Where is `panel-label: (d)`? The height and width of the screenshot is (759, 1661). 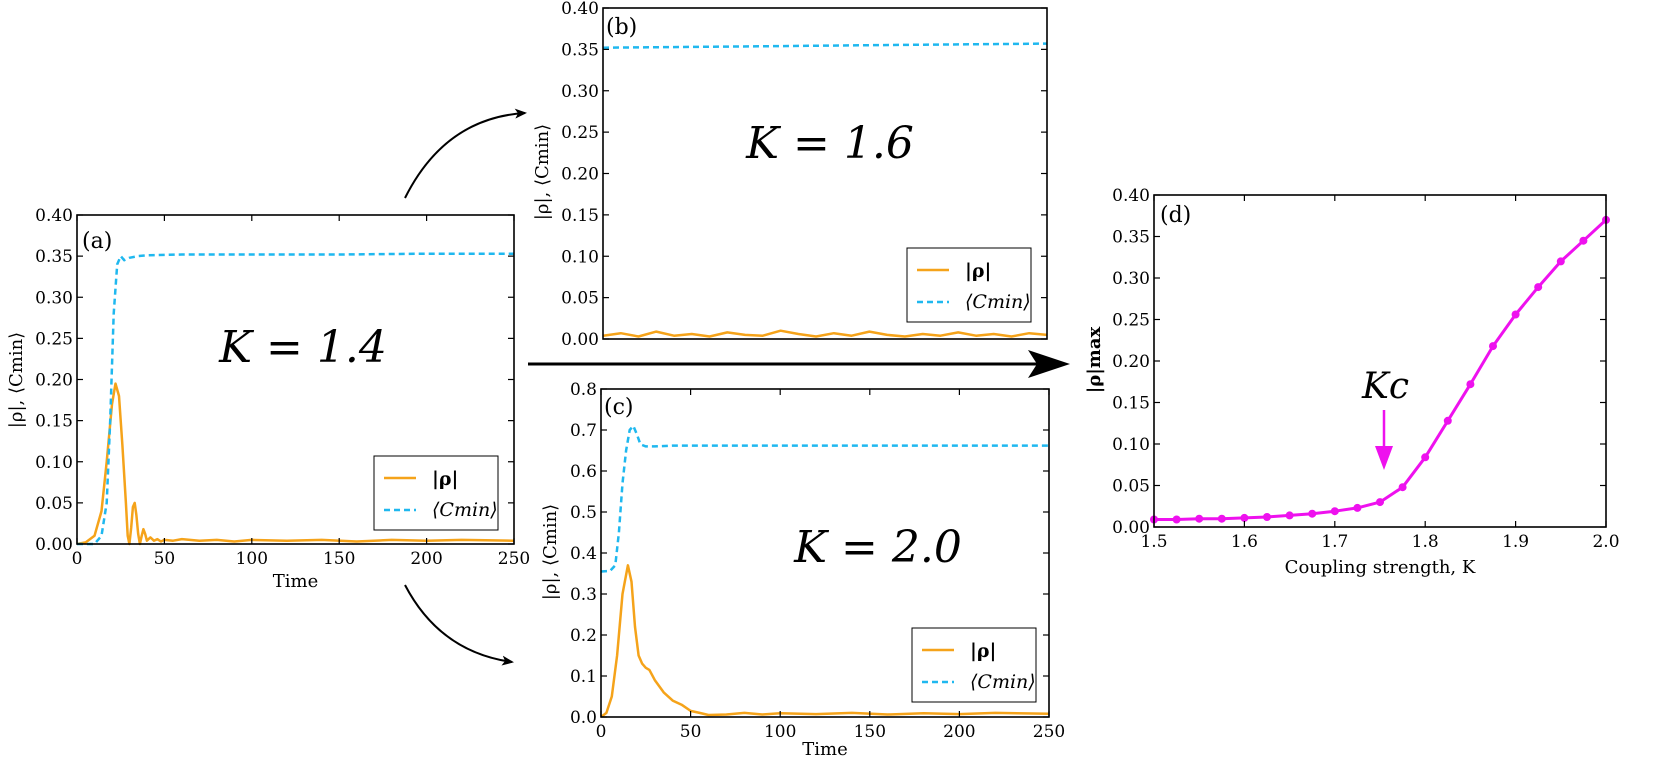 panel-label: (d) is located at coordinates (1175, 215).